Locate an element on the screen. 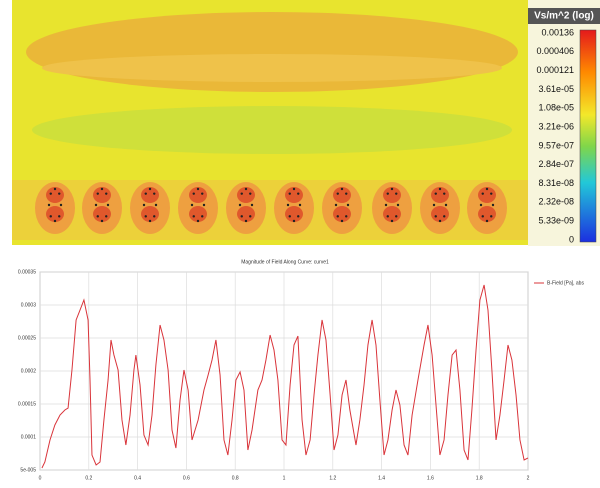 Image resolution: width=600 pixels, height=488 pixels. y-tick-label: 0.0002 is located at coordinates (29, 371).